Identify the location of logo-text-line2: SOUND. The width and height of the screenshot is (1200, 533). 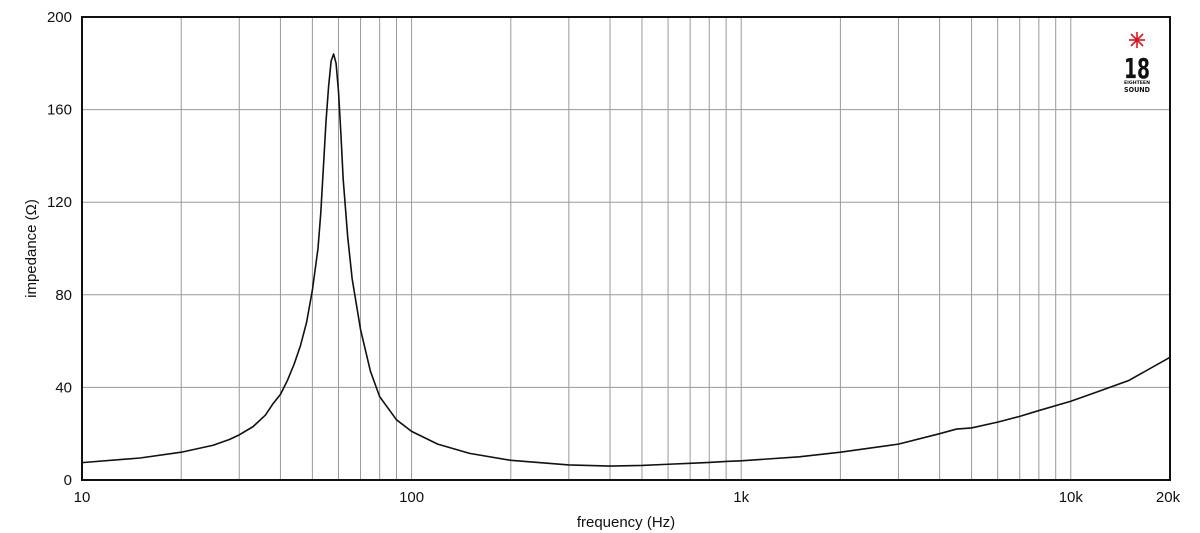
(1137, 90).